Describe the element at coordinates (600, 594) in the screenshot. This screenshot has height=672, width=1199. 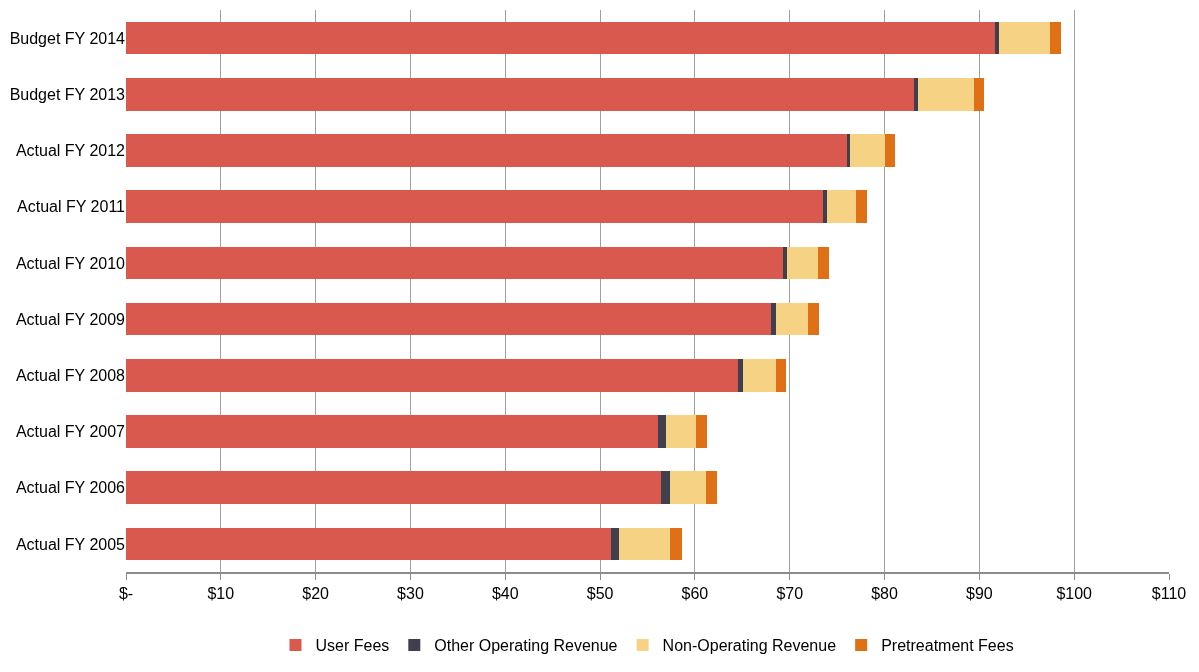
I see `x-tick-label: $50` at that location.